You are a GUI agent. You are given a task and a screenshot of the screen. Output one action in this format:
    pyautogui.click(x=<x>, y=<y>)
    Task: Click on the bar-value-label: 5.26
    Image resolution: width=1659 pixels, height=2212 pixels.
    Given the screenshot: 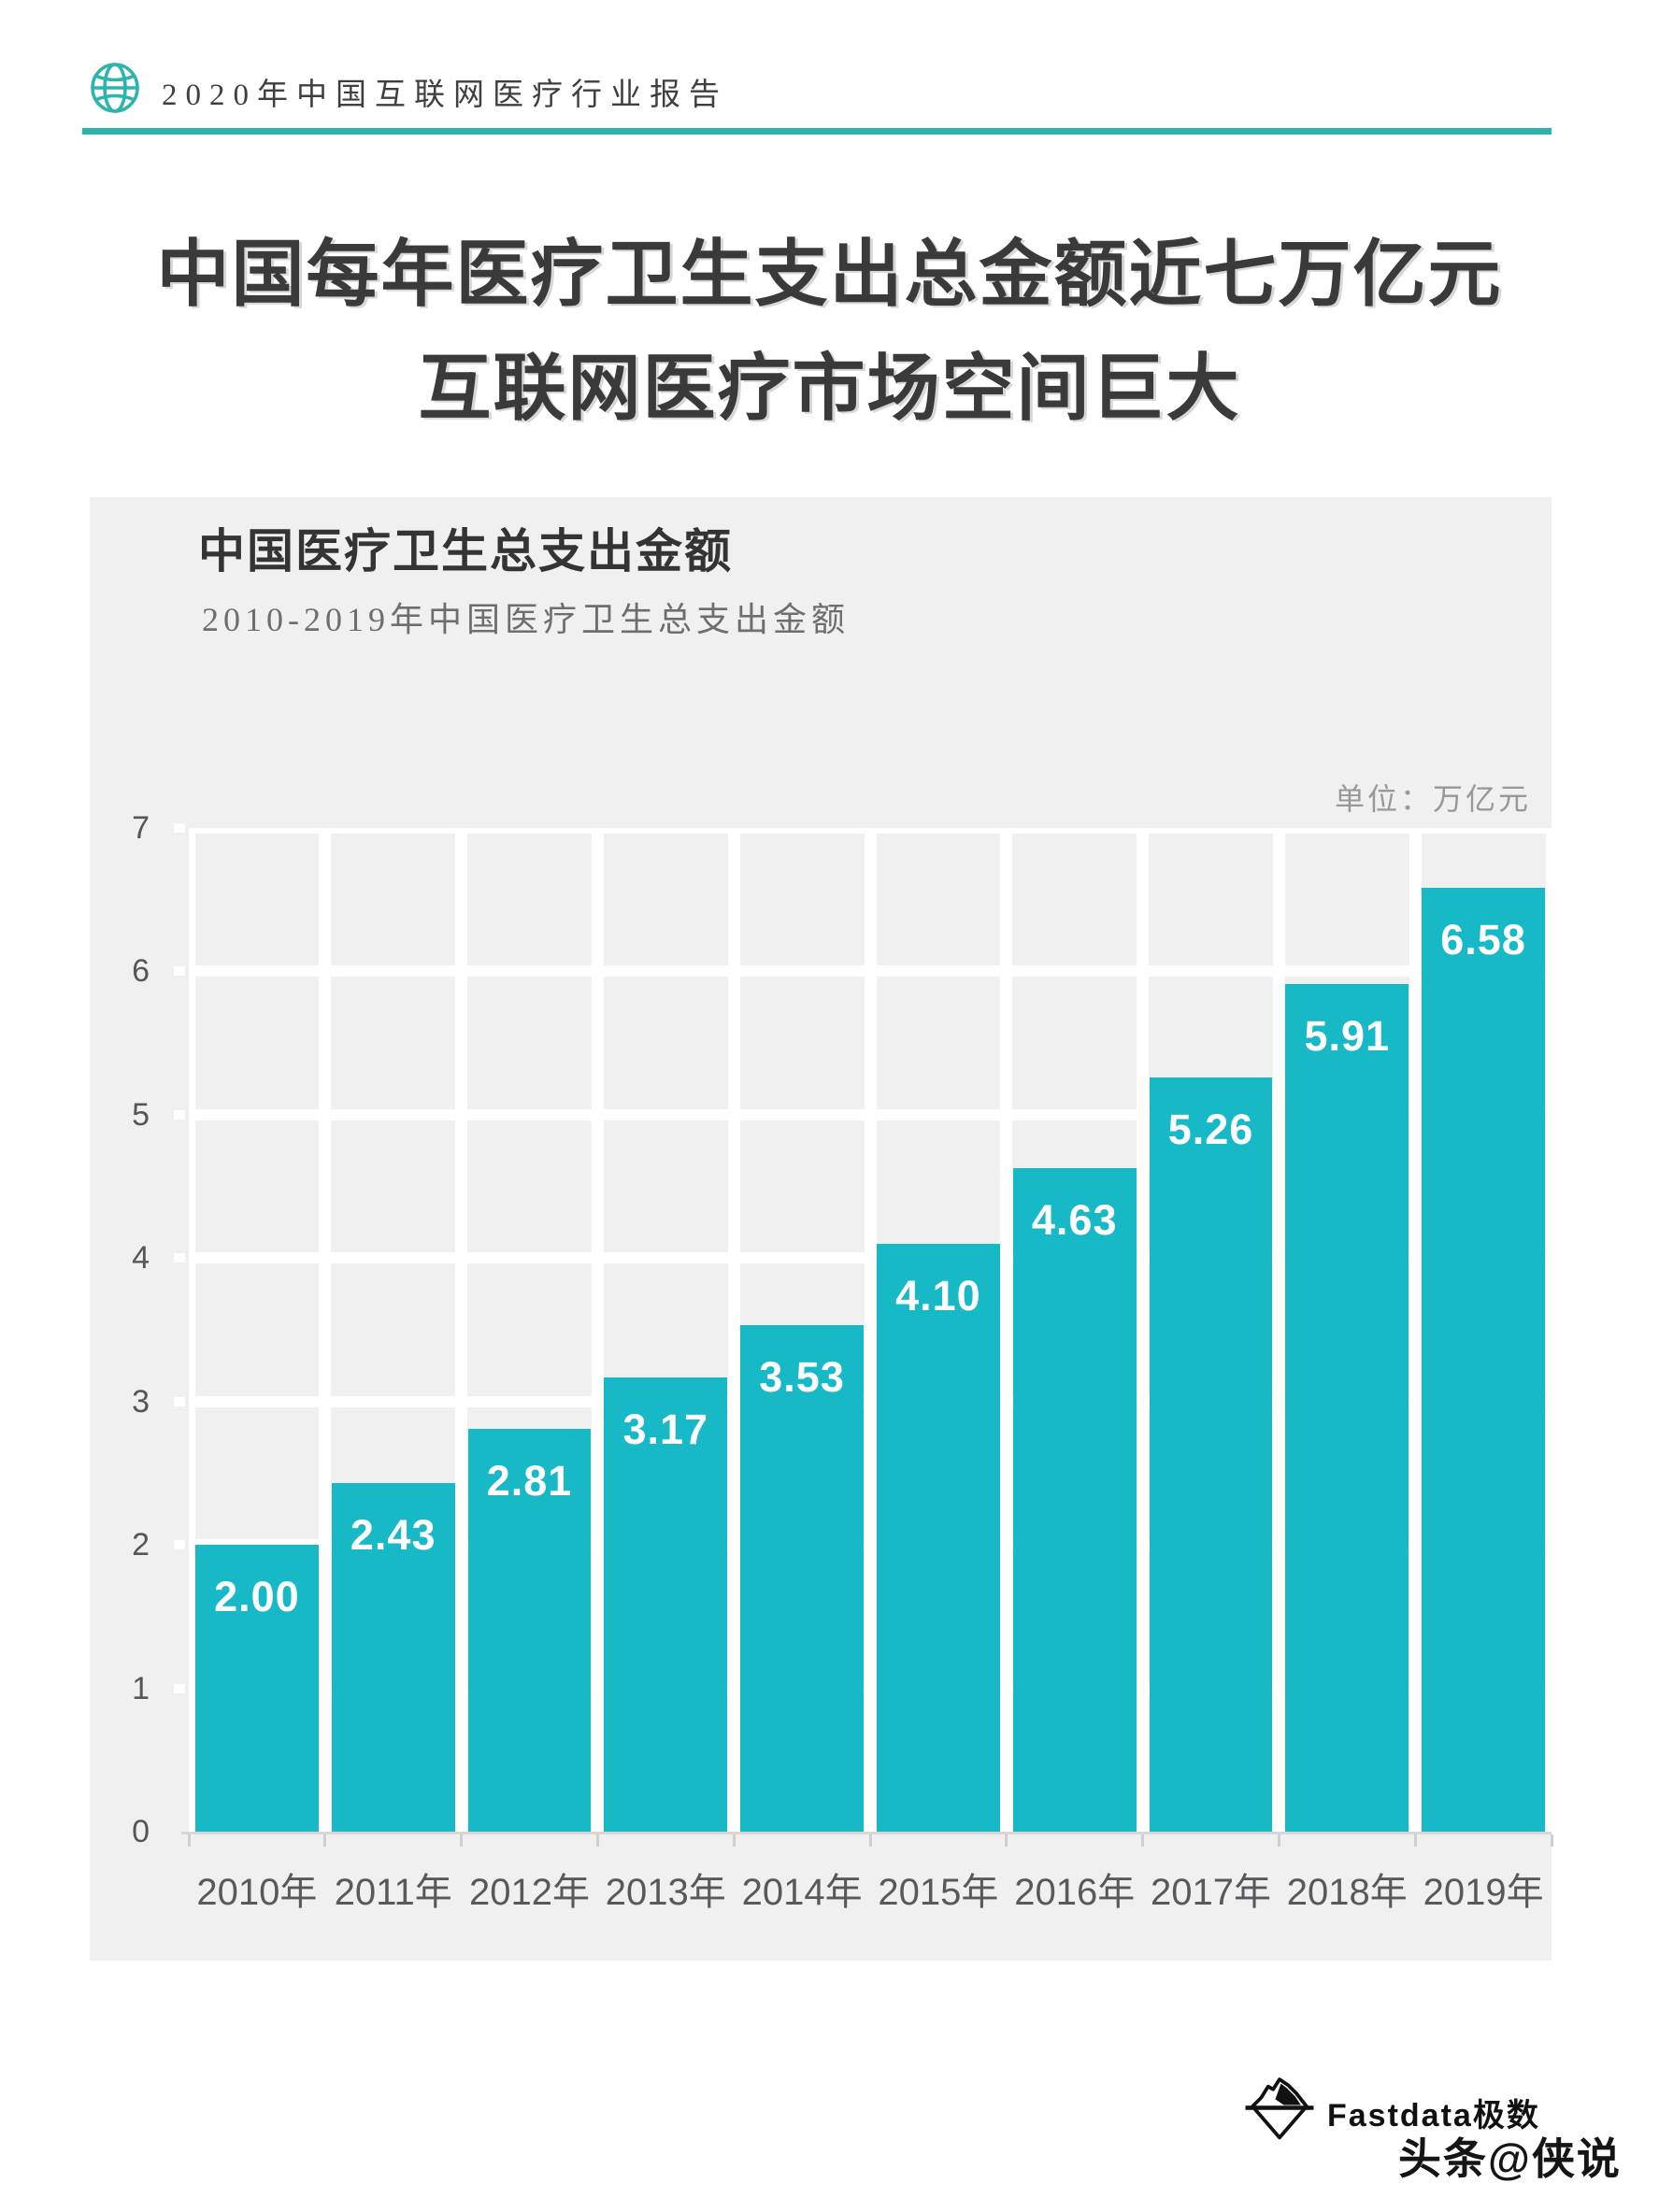 What is the action you would take?
    pyautogui.click(x=1210, y=1129)
    